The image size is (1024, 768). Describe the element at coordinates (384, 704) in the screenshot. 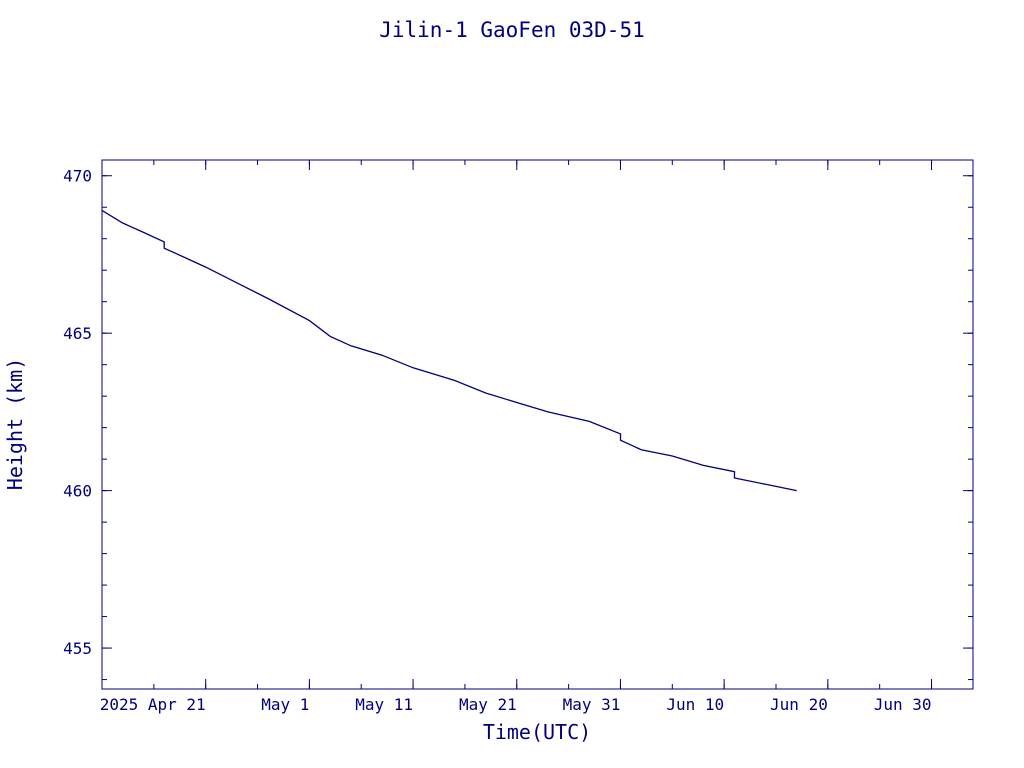

I see `x-tick-label: May 11` at that location.